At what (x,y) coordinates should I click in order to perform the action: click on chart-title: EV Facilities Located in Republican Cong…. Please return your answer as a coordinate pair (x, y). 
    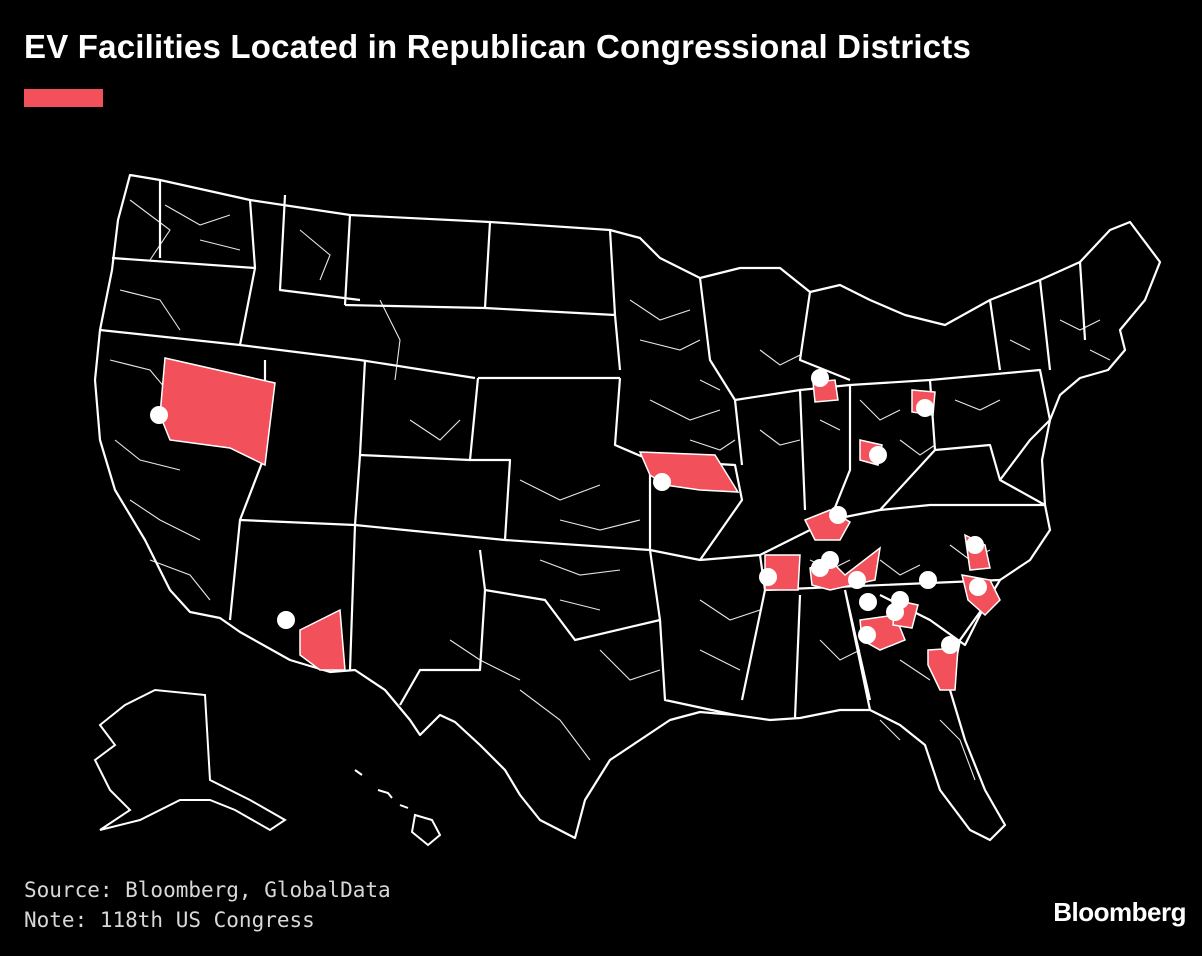
    Looking at the image, I should click on (498, 46).